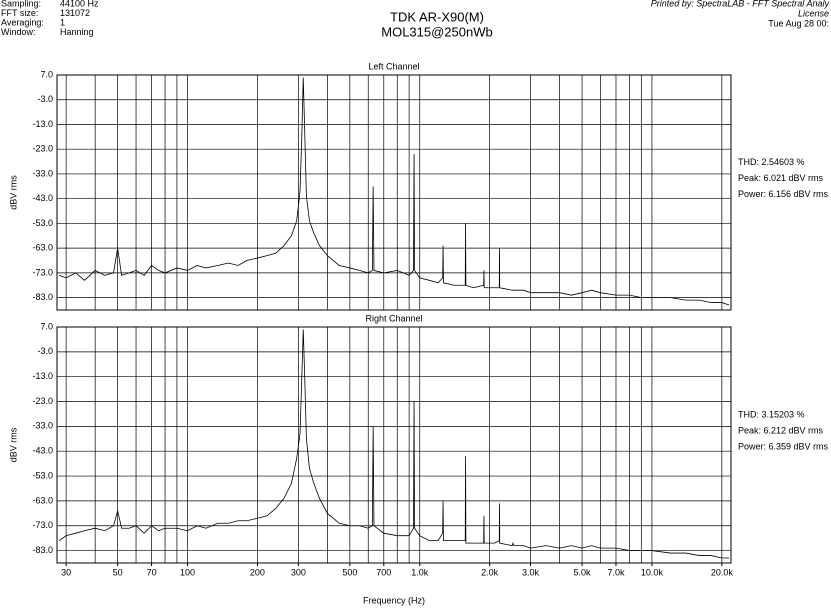  I want to click on info-key: FFT size:, so click(19, 13).